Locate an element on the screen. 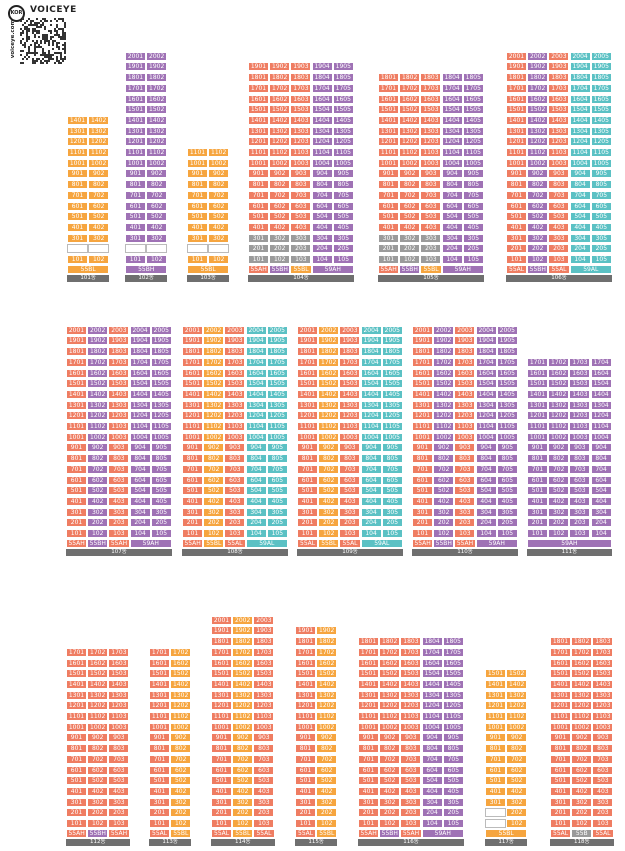 The width and height of the screenshot is (625, 851). unit-cell: 1204 is located at coordinates (140, 416).